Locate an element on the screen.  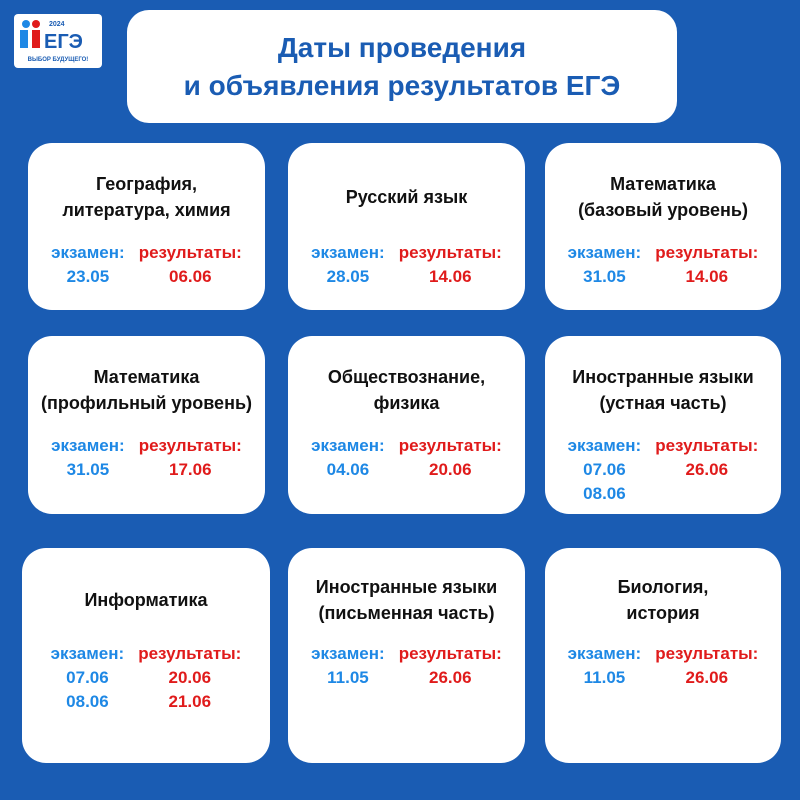
dates: экзамен: 04.06 результаты: 20.06 is located at coordinates (406, 458).